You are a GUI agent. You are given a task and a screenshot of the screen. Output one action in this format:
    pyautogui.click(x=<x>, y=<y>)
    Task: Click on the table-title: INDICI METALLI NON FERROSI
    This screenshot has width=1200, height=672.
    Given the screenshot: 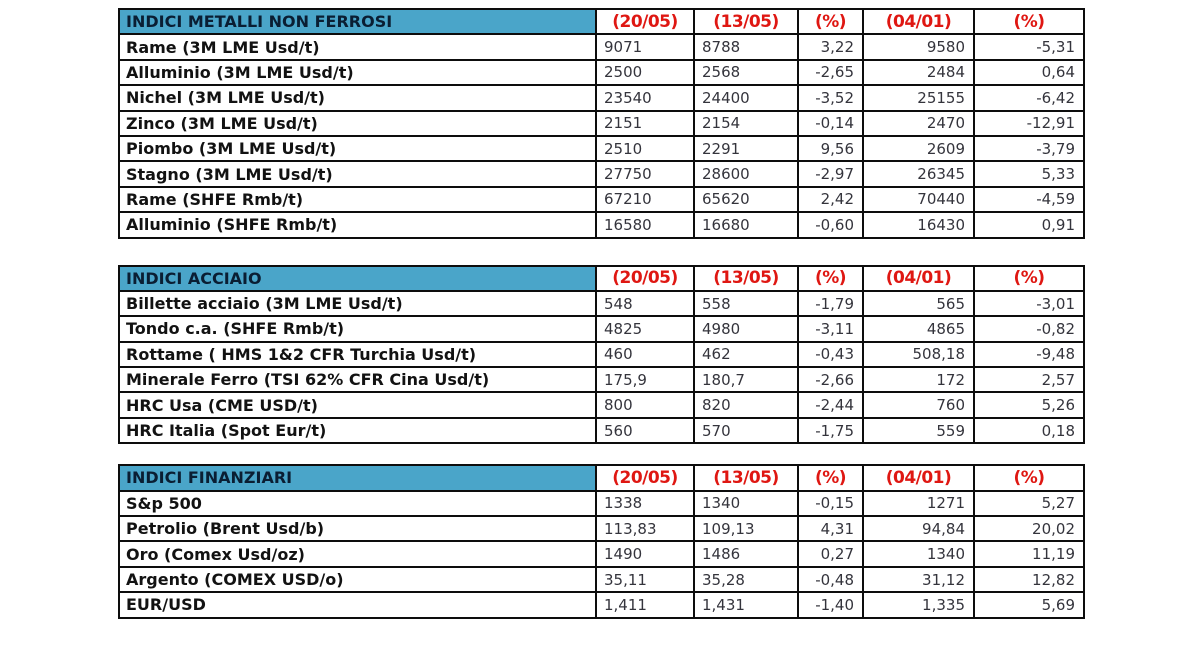 What is the action you would take?
    pyautogui.click(x=357, y=21)
    